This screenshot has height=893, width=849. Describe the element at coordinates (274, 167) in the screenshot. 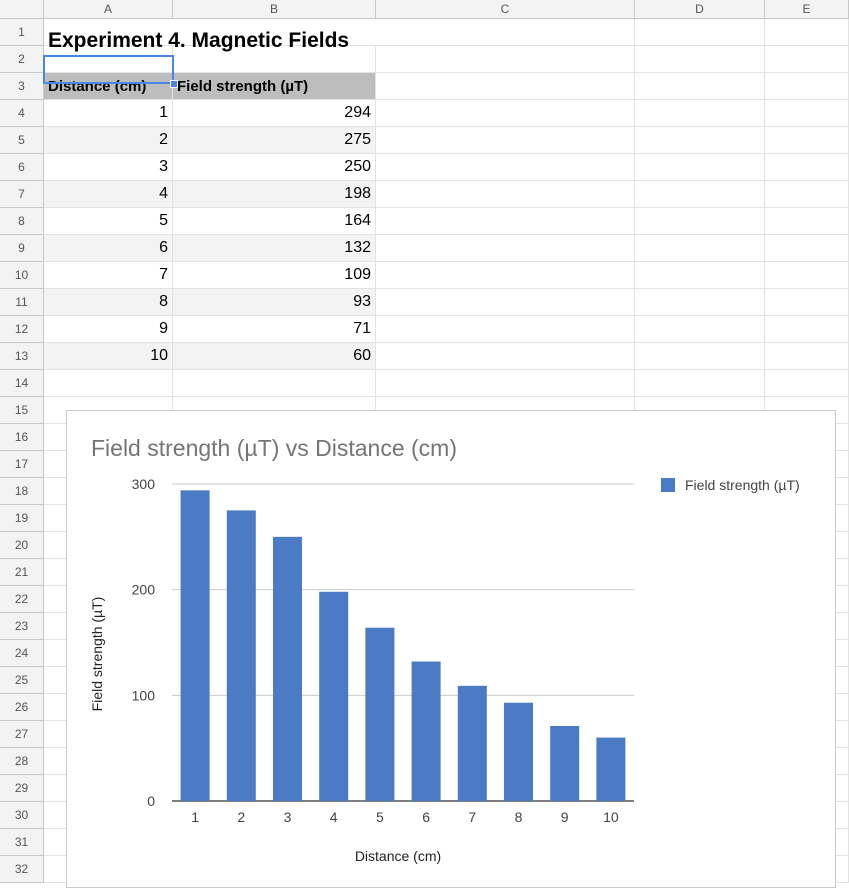

I see `field-strength-value: 250` at that location.